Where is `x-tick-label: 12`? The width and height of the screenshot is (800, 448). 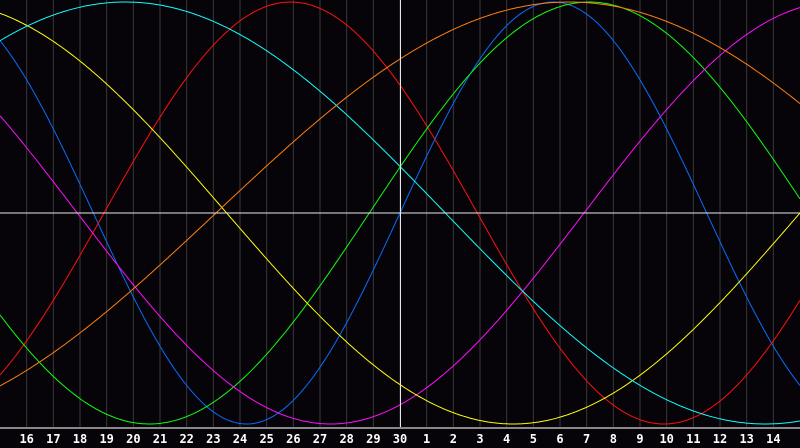
x-tick-label: 12 is located at coordinates (720, 439).